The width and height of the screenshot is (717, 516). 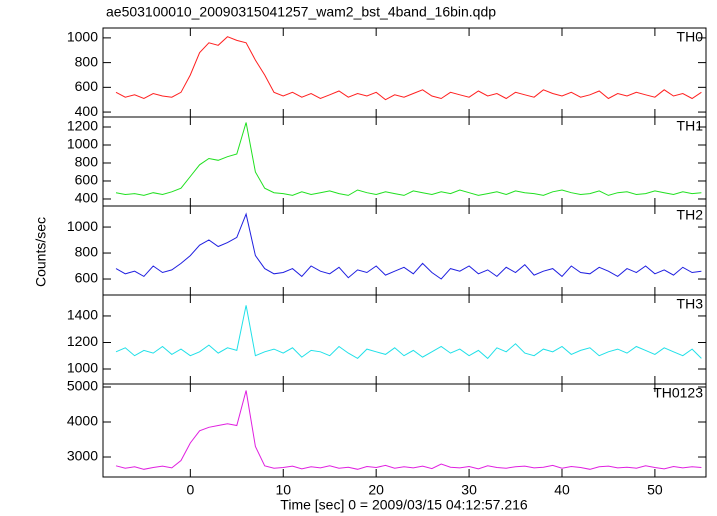 I want to click on panel-label: TH1, so click(x=690, y=126).